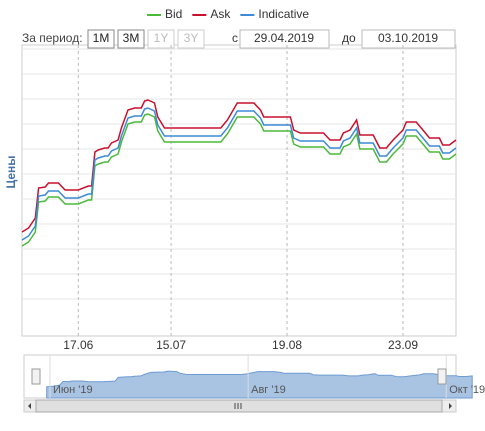 The width and height of the screenshot is (485, 431). Describe the element at coordinates (11, 171) in the screenshot. I see `y-axis-title: Цены` at that location.